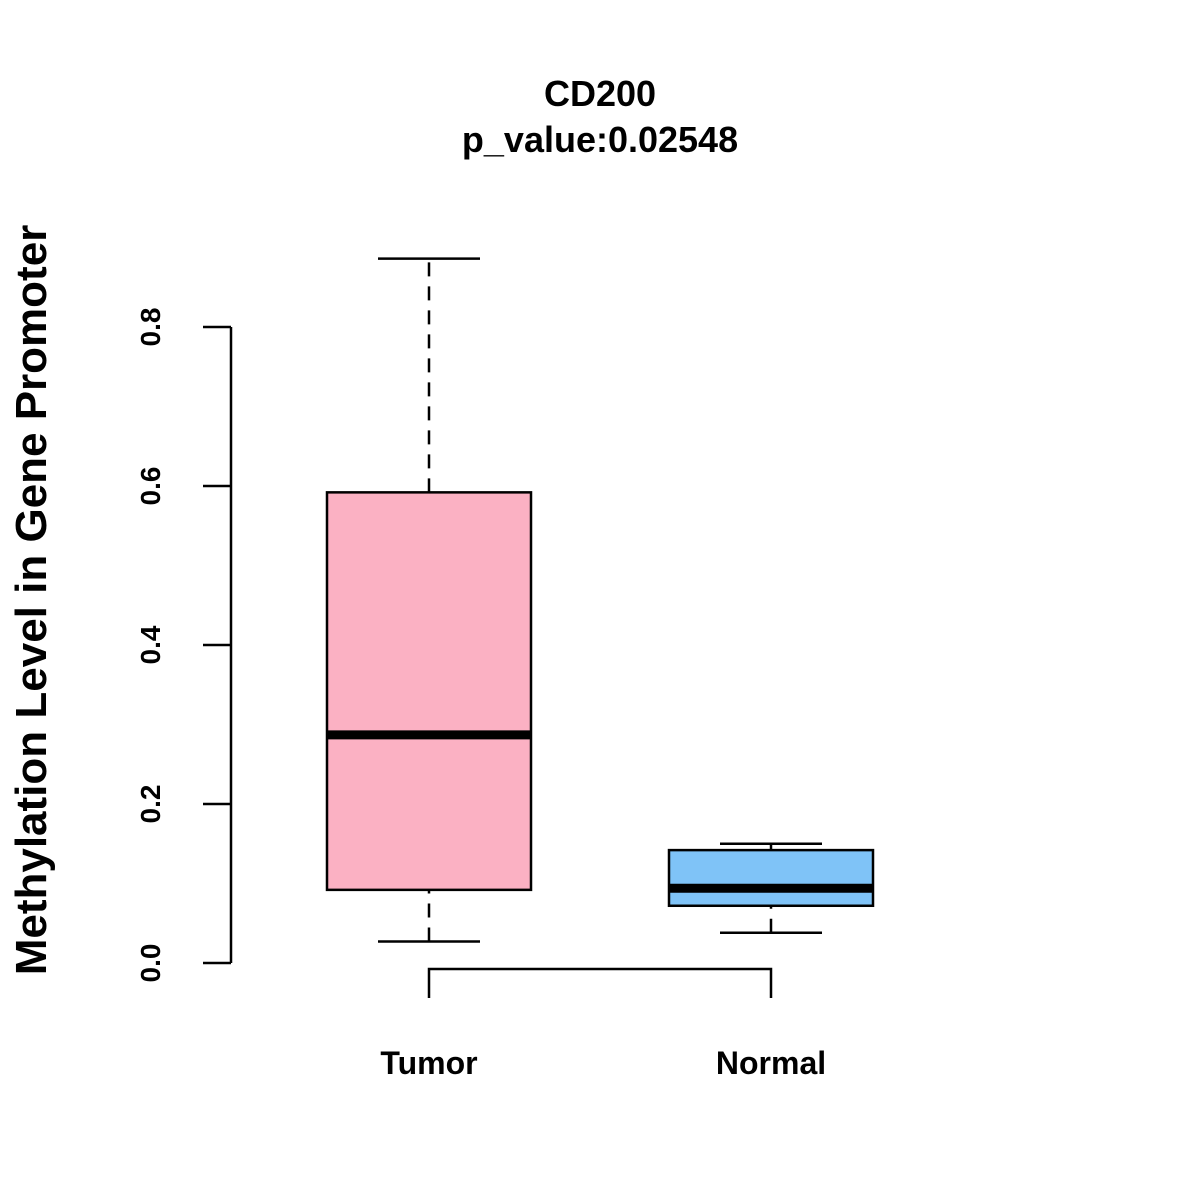 This screenshot has height=1200, width=1200. What do you see at coordinates (31, 600) in the screenshot?
I see `y-axis-label: Methylation Level in Gene Promoter` at bounding box center [31, 600].